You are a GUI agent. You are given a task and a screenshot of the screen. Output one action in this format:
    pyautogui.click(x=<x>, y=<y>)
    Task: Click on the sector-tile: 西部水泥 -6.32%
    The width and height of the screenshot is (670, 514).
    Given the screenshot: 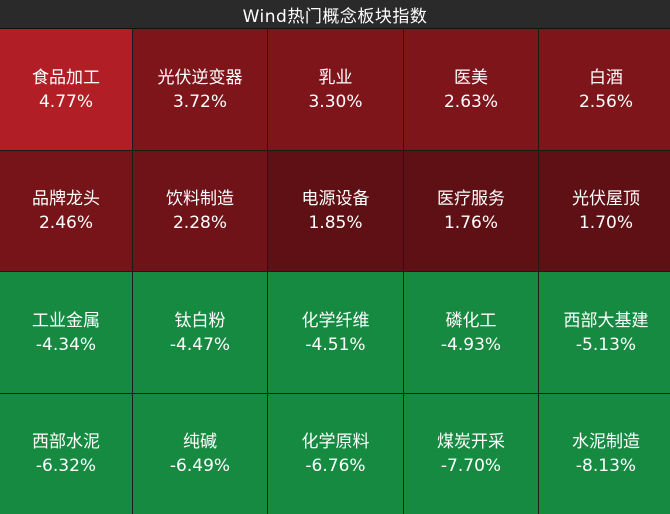 What is the action you would take?
    pyautogui.click(x=66, y=454)
    